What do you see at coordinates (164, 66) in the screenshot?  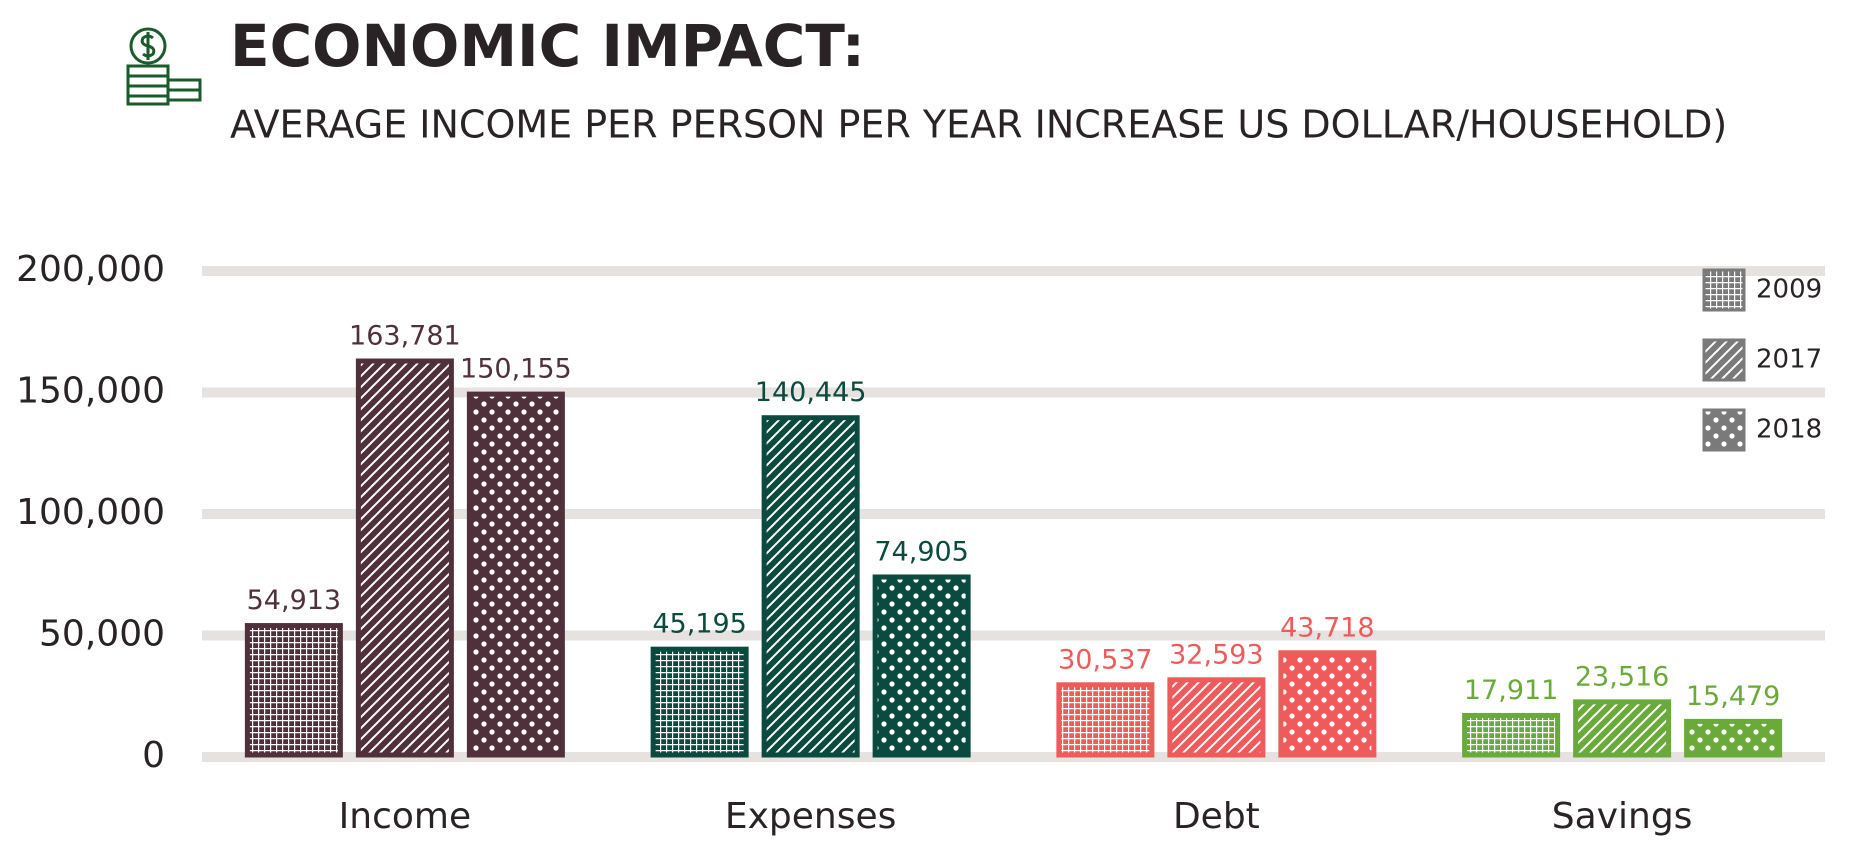 I see `coin-icon` at bounding box center [164, 66].